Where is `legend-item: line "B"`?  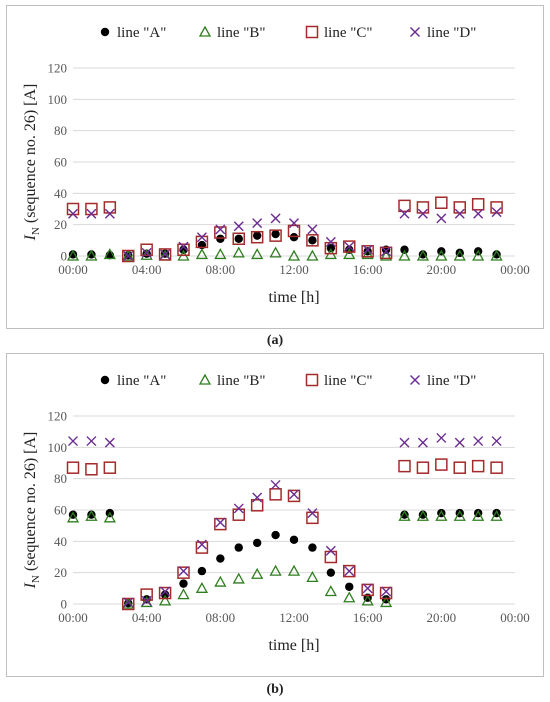 legend-item: line "B" is located at coordinates (232, 381).